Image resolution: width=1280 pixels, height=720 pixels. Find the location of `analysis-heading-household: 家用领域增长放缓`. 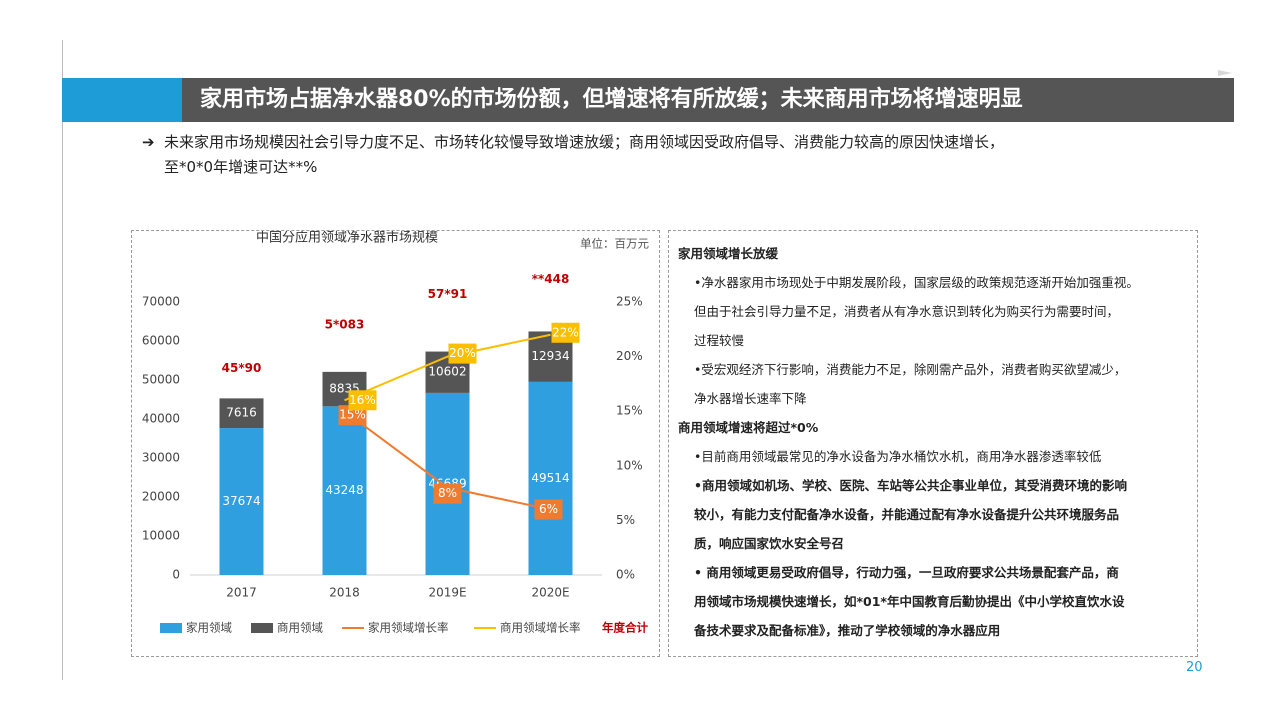

analysis-heading-household: 家用领域增长放缓 is located at coordinates (728, 253).